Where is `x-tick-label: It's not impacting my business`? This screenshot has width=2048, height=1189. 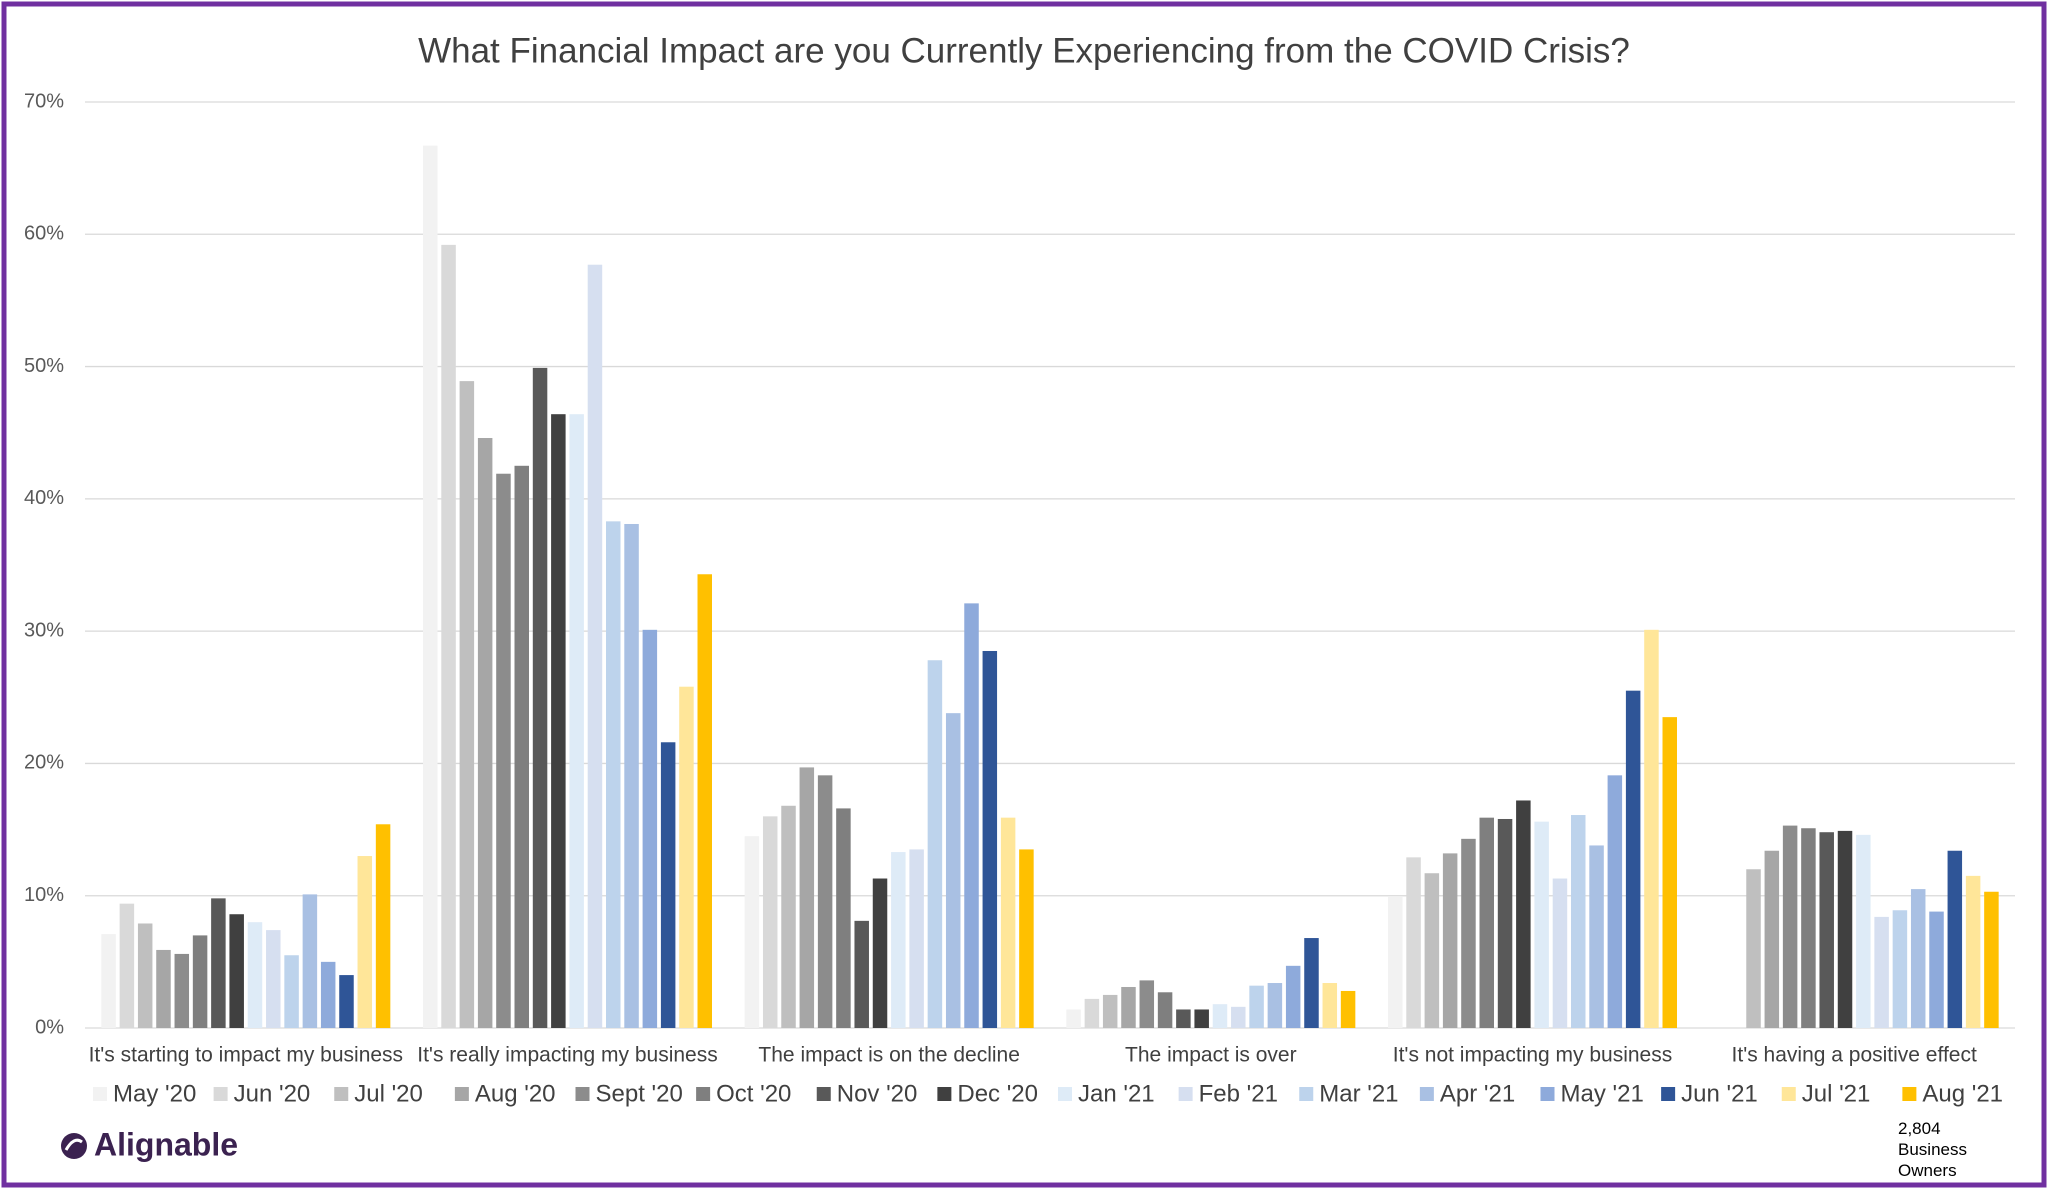 x-tick-label: It's not impacting my business is located at coordinates (1532, 1055).